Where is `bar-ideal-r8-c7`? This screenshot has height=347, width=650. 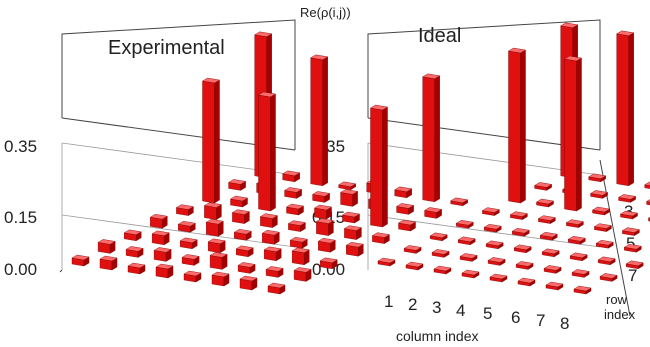 bar-ideal-r8-c7 is located at coordinates (554, 286).